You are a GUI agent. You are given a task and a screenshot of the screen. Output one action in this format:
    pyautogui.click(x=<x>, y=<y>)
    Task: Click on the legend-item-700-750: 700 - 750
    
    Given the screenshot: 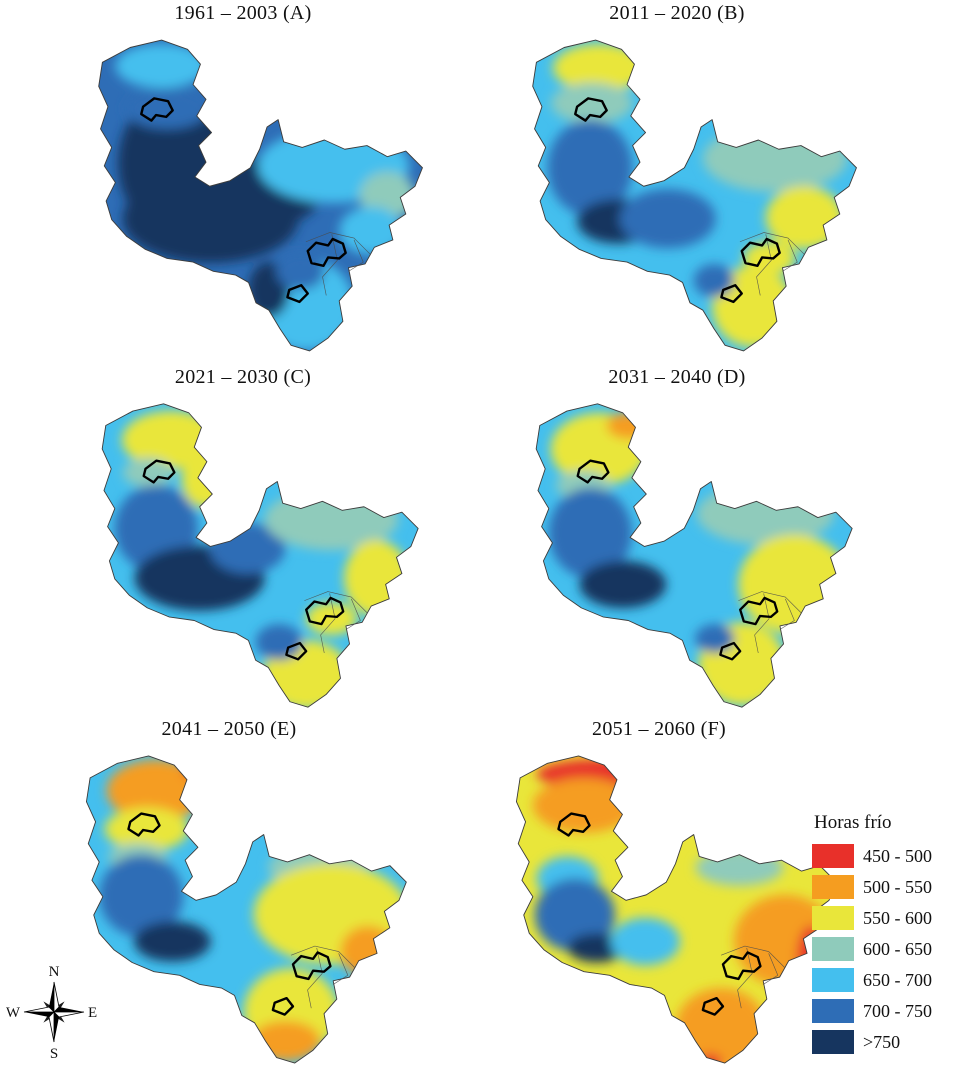 What is the action you would take?
    pyautogui.click(x=886, y=1011)
    